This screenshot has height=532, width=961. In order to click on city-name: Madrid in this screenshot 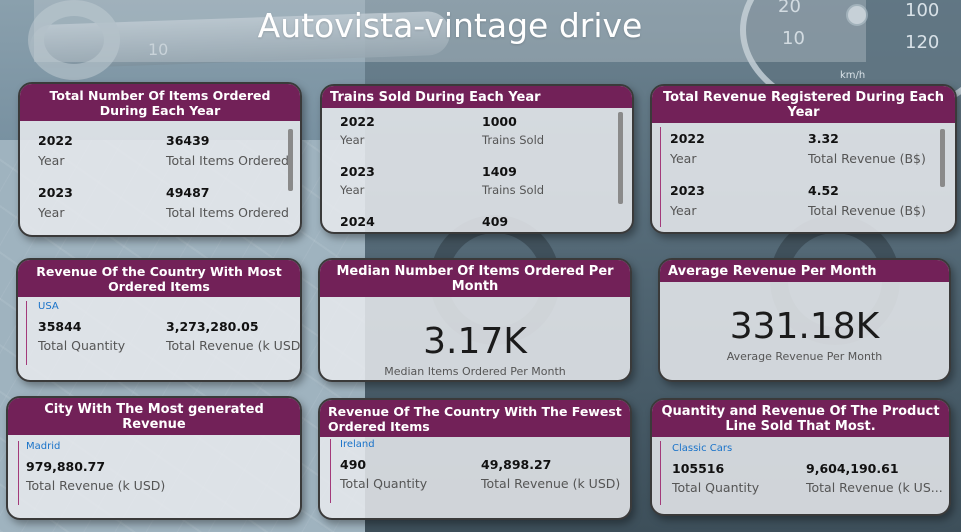, I will do `click(43, 446)`.